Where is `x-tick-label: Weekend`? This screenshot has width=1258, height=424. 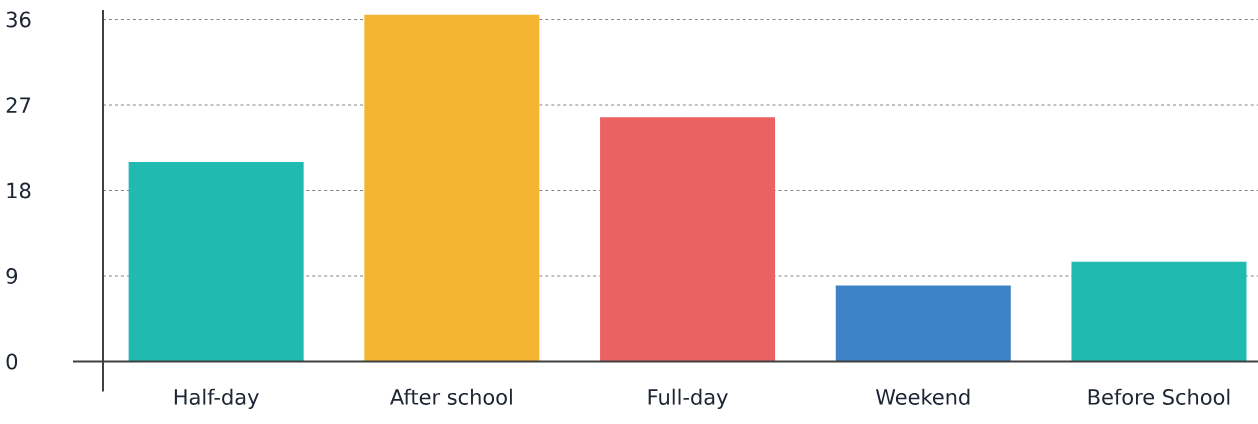
x-tick-label: Weekend is located at coordinates (922, 396).